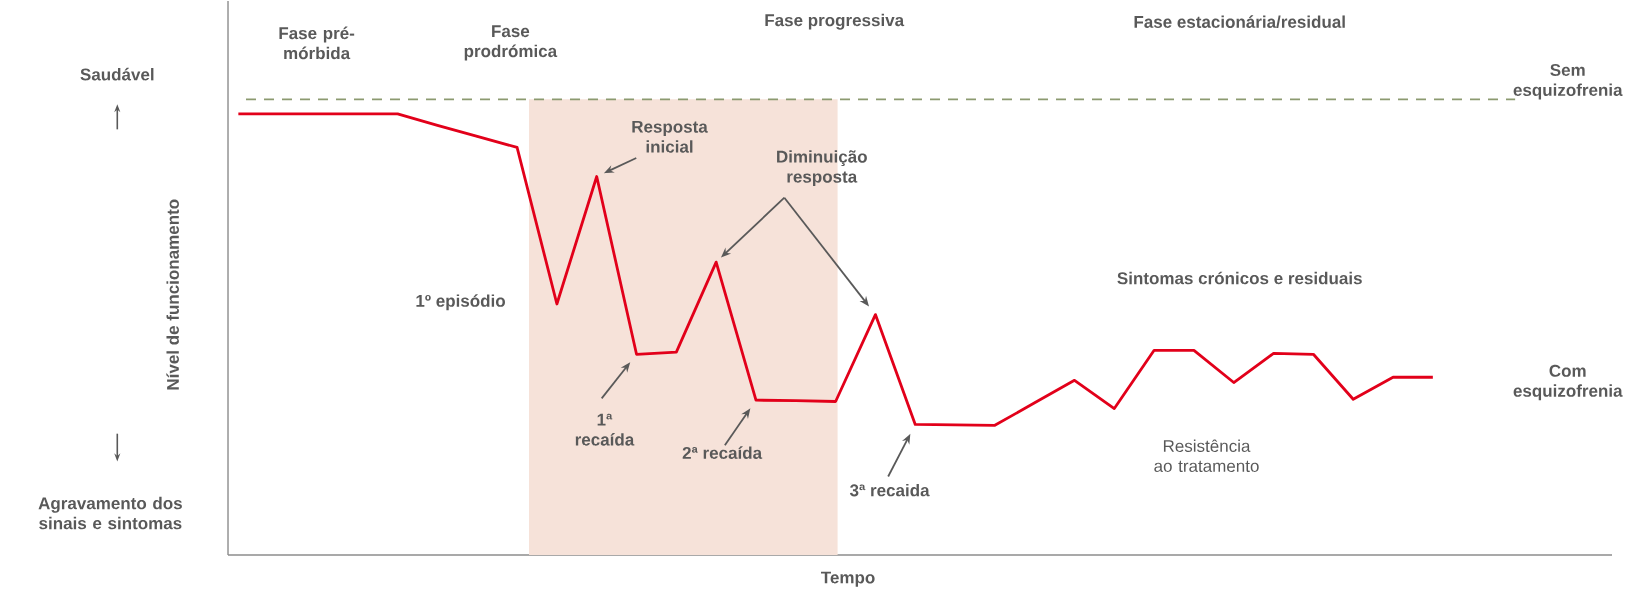 The image size is (1641, 597). What do you see at coordinates (460, 302) in the screenshot?
I see `annotation: 1º episódio` at bounding box center [460, 302].